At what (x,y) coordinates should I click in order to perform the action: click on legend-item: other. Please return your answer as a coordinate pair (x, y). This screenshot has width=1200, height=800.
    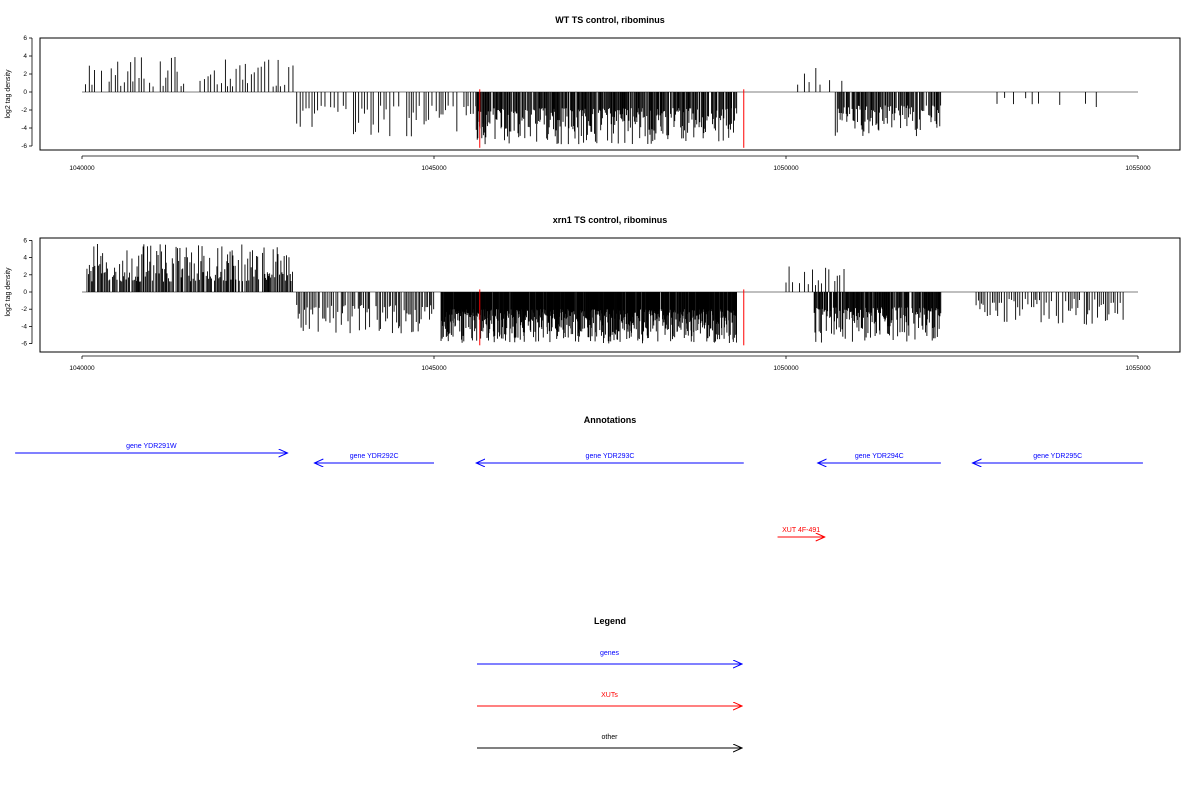
    Looking at the image, I should click on (609, 741).